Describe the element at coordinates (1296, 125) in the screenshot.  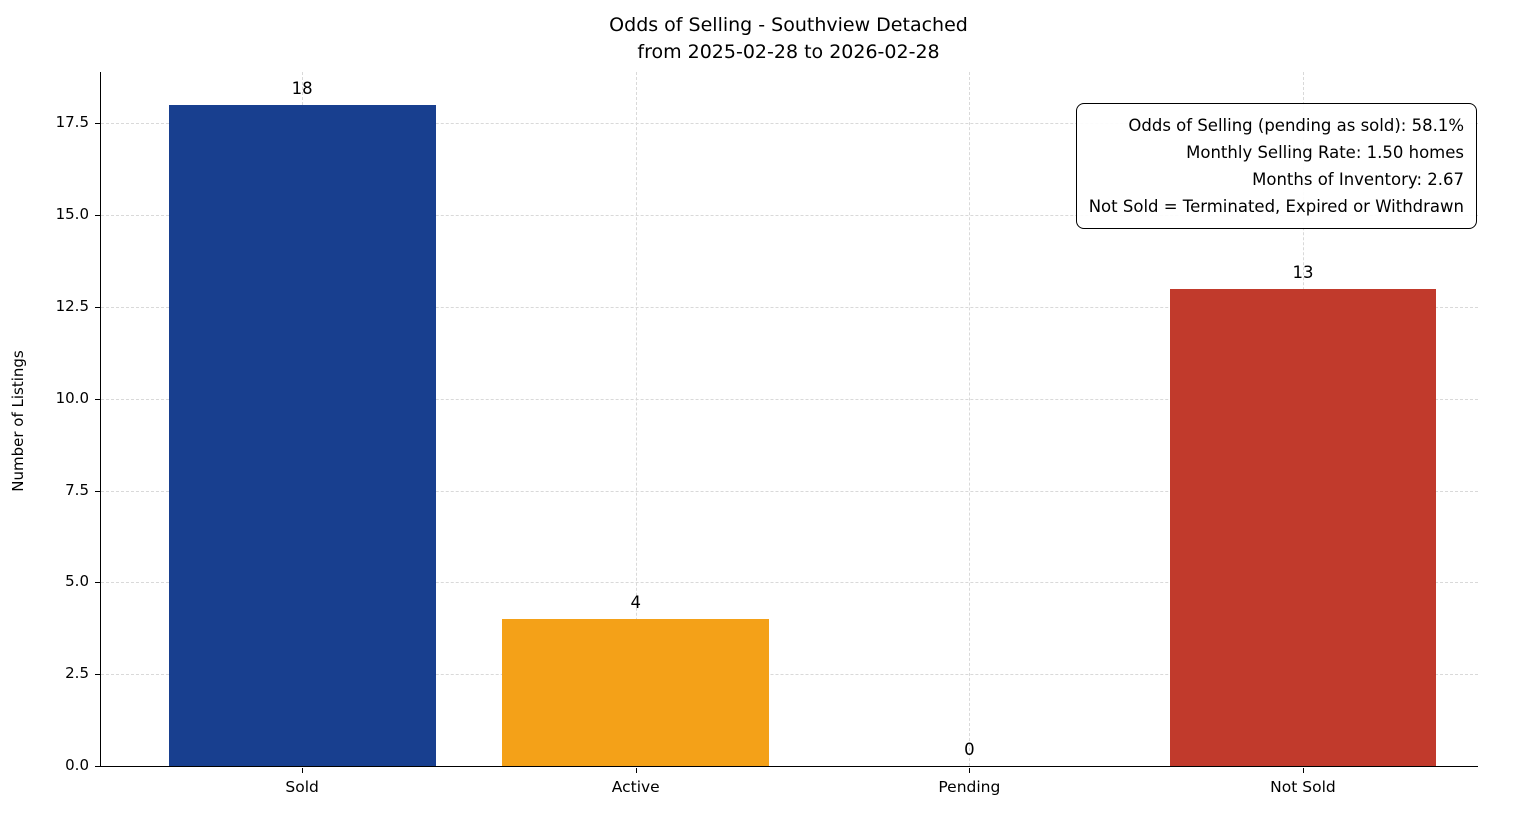
I see `annotation-line-odds: Odds of Selling (pending as sold): 58.1%` at that location.